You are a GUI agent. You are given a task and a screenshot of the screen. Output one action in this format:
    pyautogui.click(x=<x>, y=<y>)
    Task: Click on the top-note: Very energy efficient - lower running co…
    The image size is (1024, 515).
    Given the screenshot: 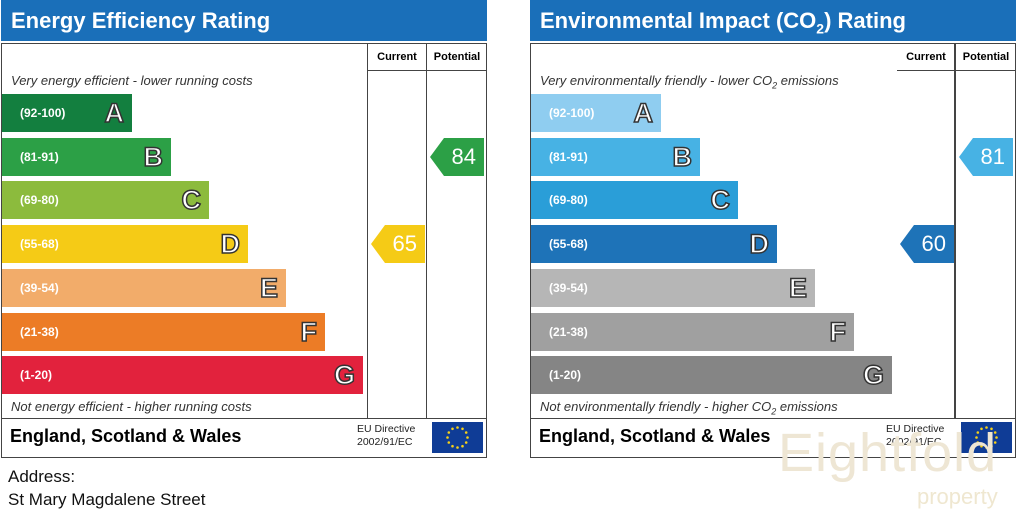 What is the action you would take?
    pyautogui.click(x=132, y=80)
    